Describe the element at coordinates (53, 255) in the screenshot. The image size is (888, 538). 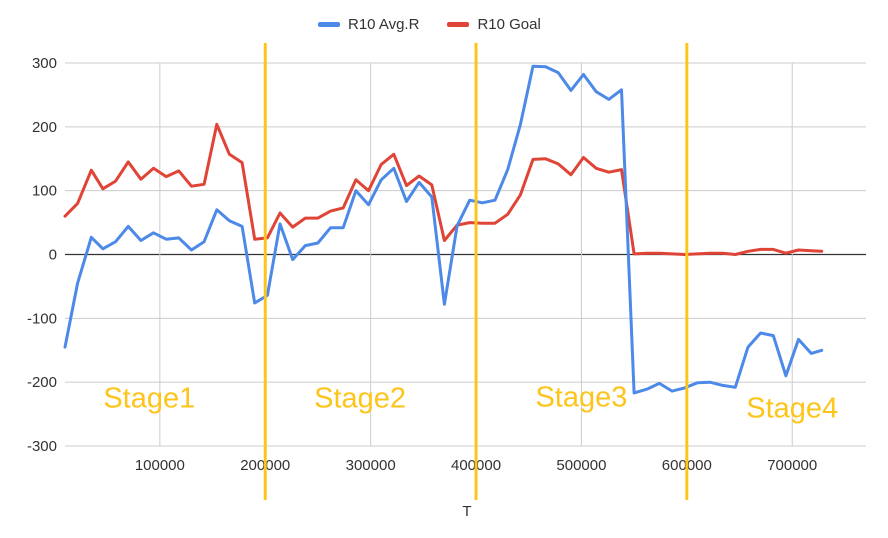
I see `y-tick-label: 0` at that location.